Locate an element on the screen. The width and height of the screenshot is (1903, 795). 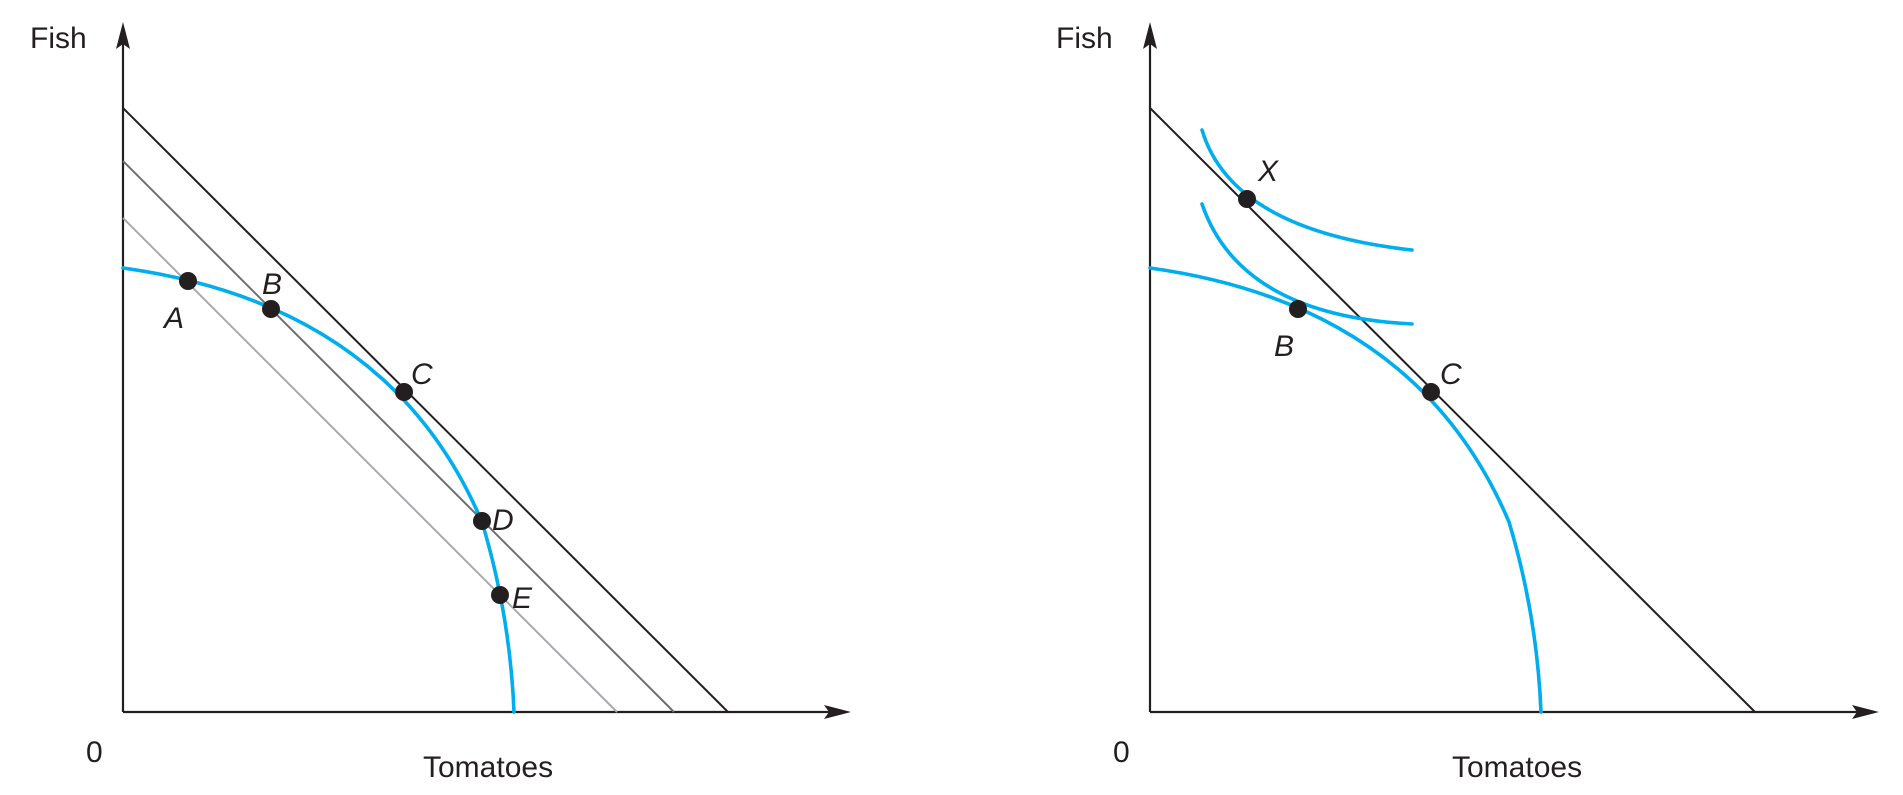
right-indifference-curve-low is located at coordinates (1307, 264).